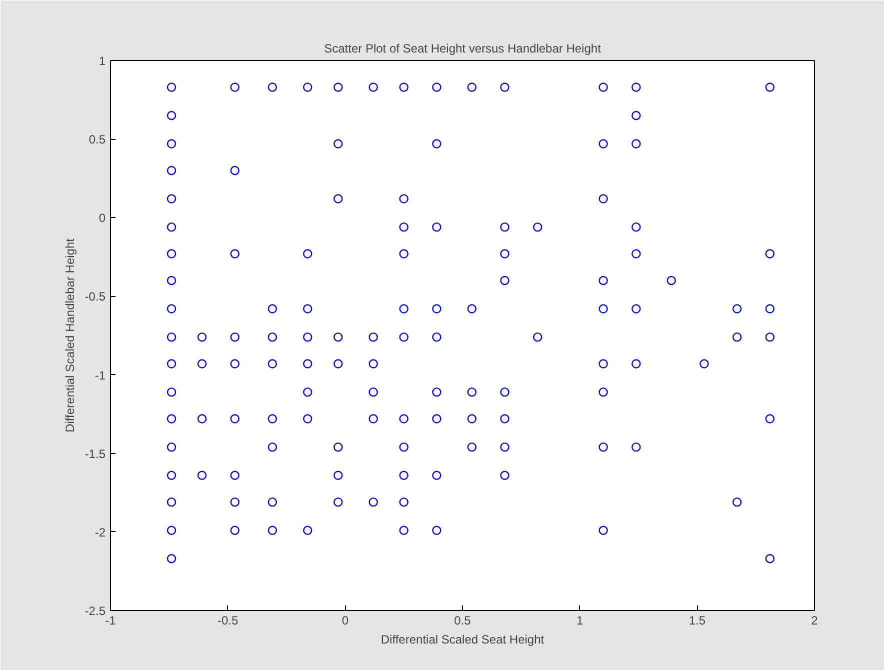  What do you see at coordinates (100, 375) in the screenshot?
I see `y-tick-label: -1` at bounding box center [100, 375].